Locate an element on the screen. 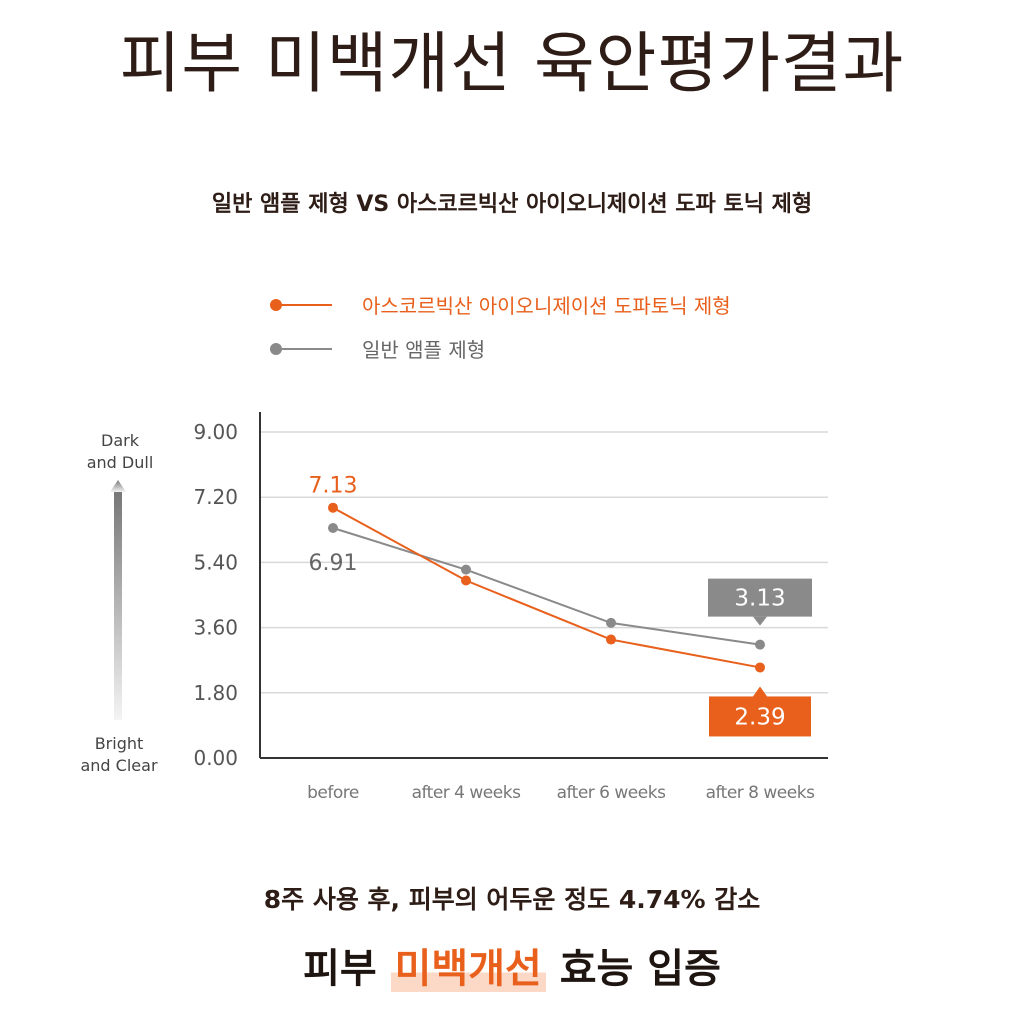 This screenshot has height=1024, width=1024. axis-label-dark: Dark and Dull is located at coordinates (120, 452).